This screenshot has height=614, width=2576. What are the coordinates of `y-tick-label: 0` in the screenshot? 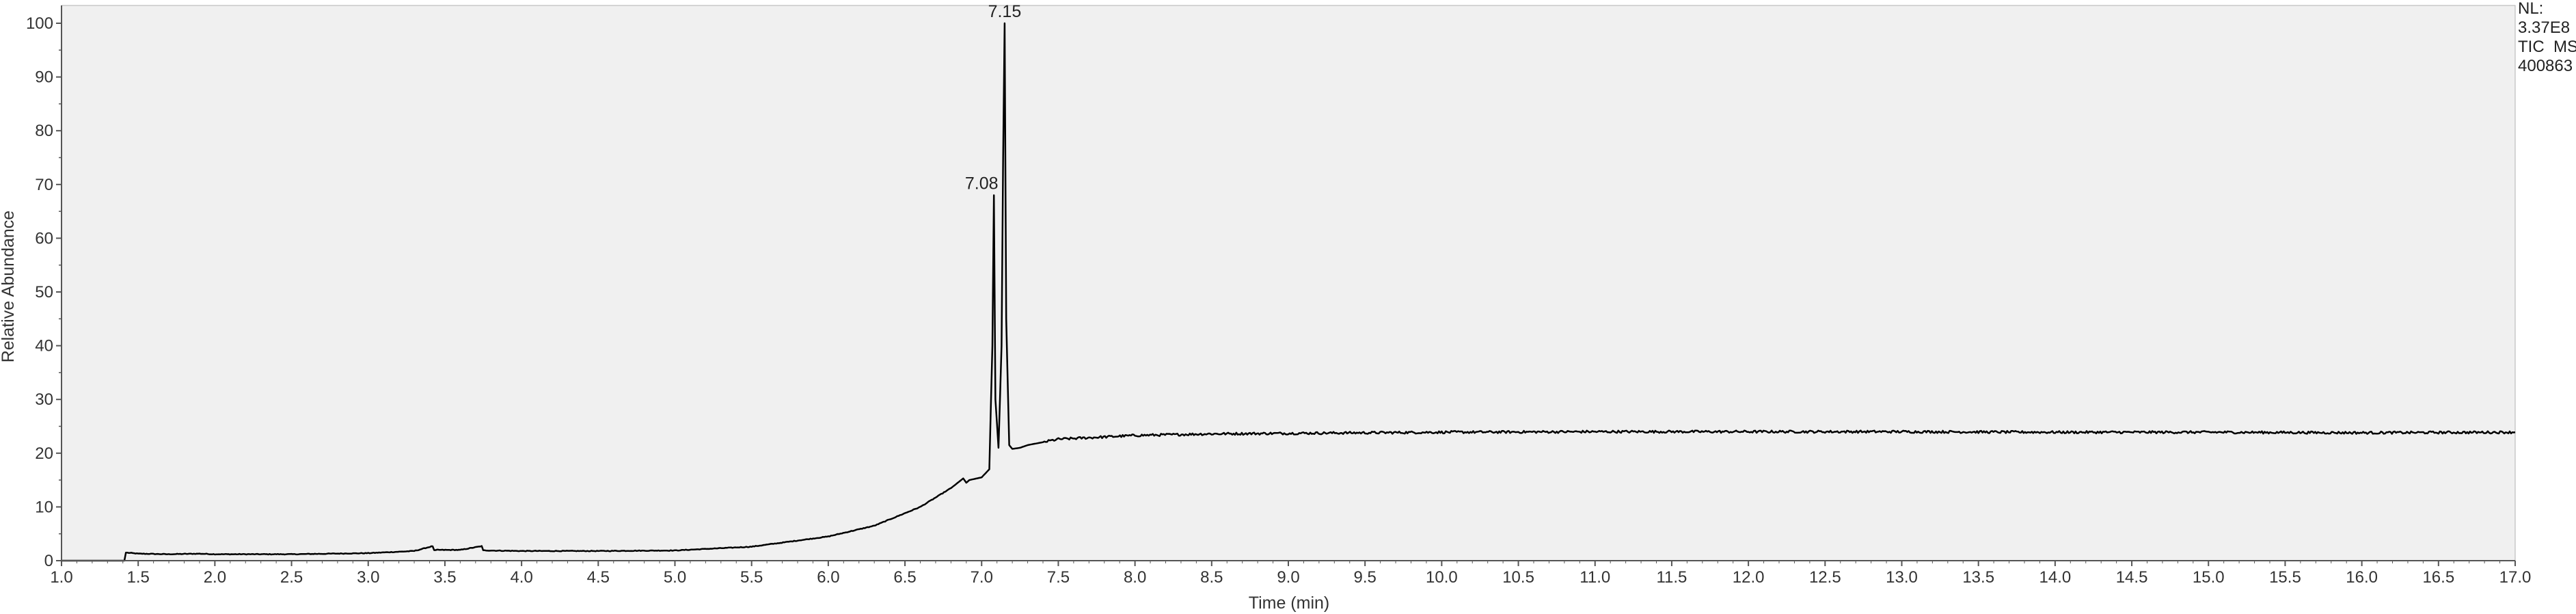 It's located at (49, 561).